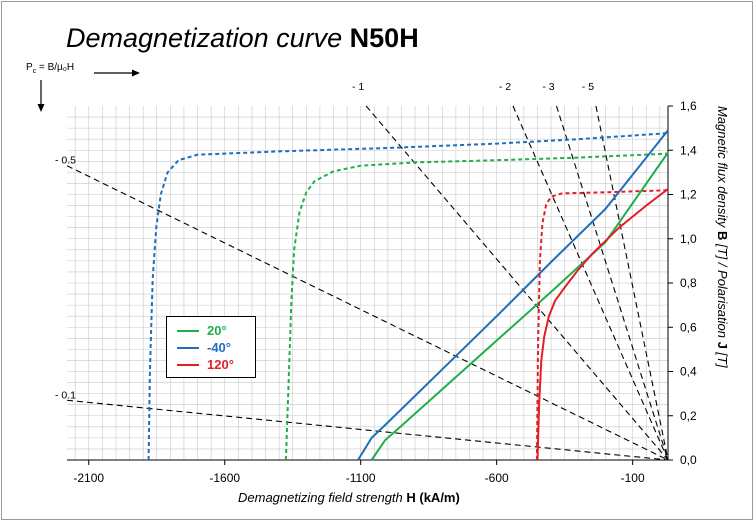 This screenshot has height=523, width=756. I want to click on x-axis-title: Demagnetizing field strength H (kA/m), so click(349, 497).